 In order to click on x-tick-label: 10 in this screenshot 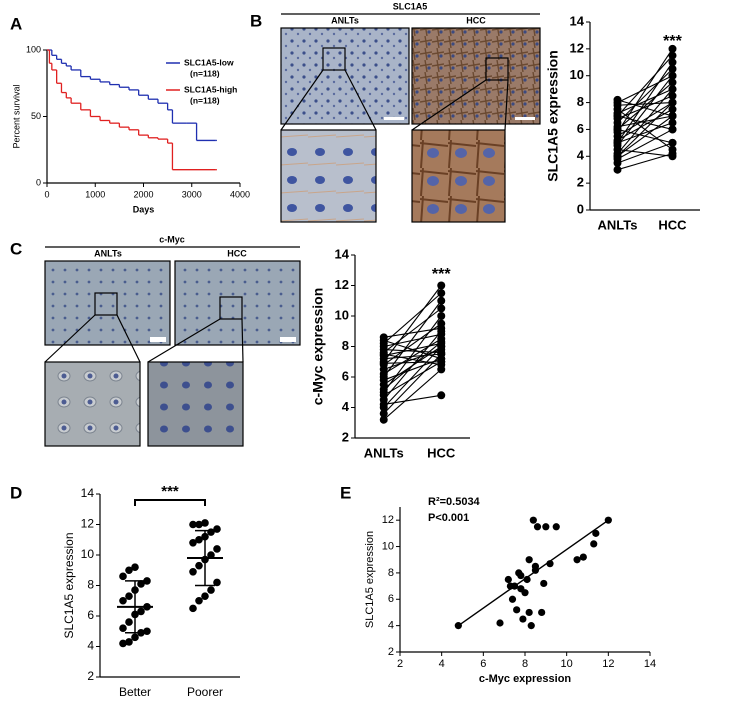, I will do `click(567, 664)`.